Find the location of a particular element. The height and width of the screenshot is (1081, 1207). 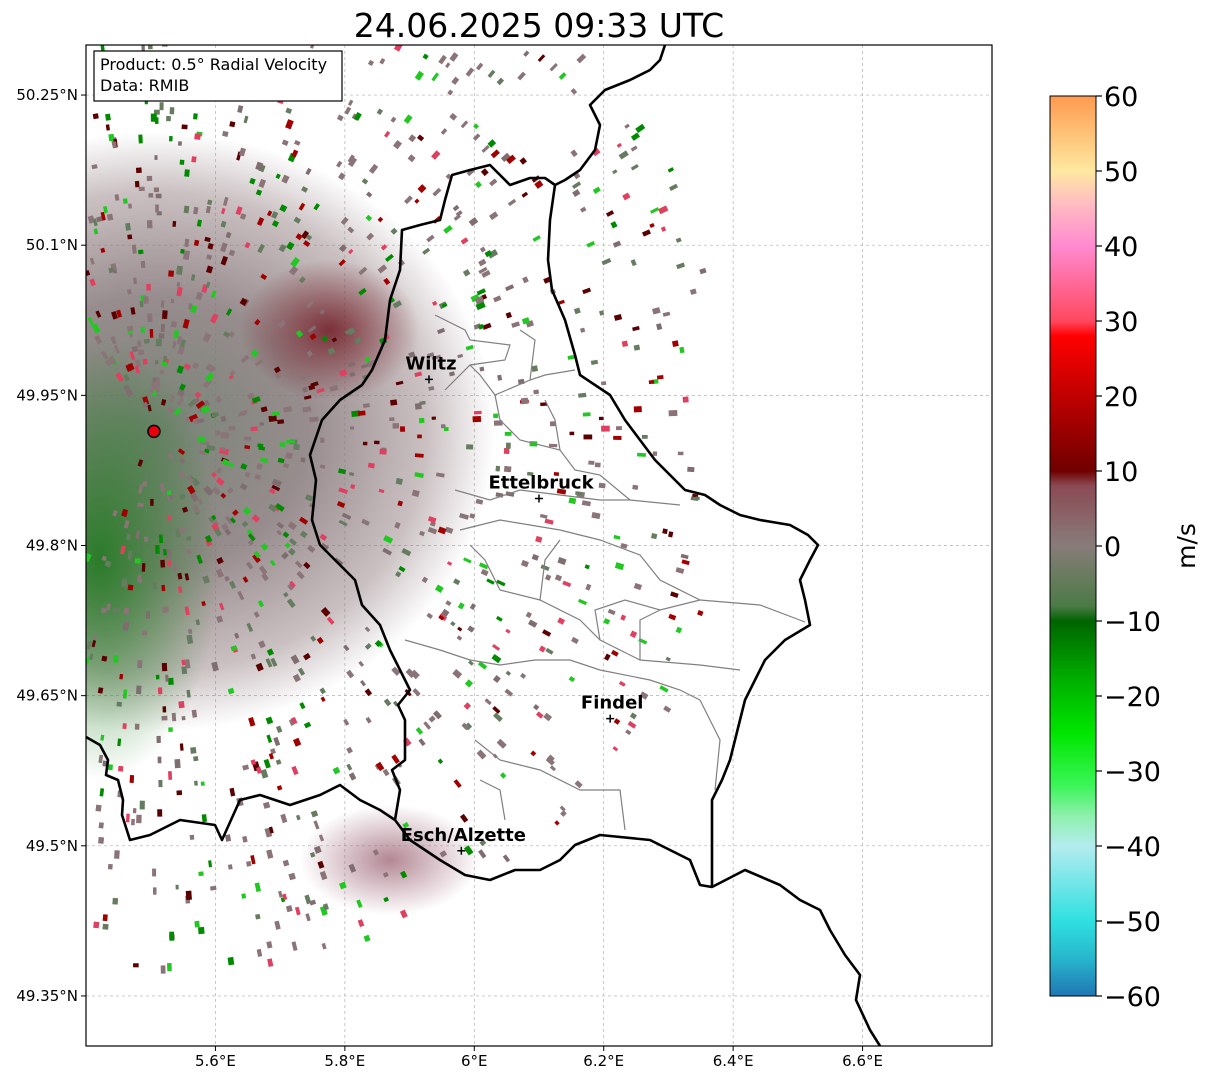

city-findel: Findel is located at coordinates (612, 708).